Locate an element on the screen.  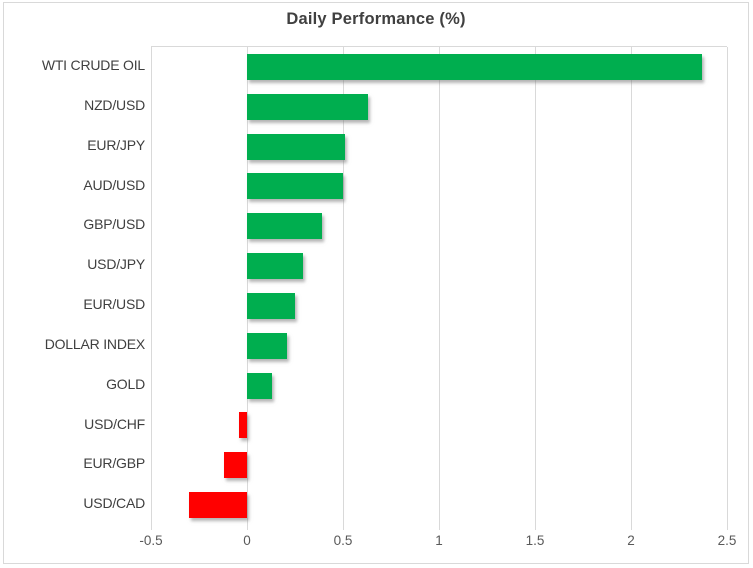
bar-usd-cad is located at coordinates (218, 505).